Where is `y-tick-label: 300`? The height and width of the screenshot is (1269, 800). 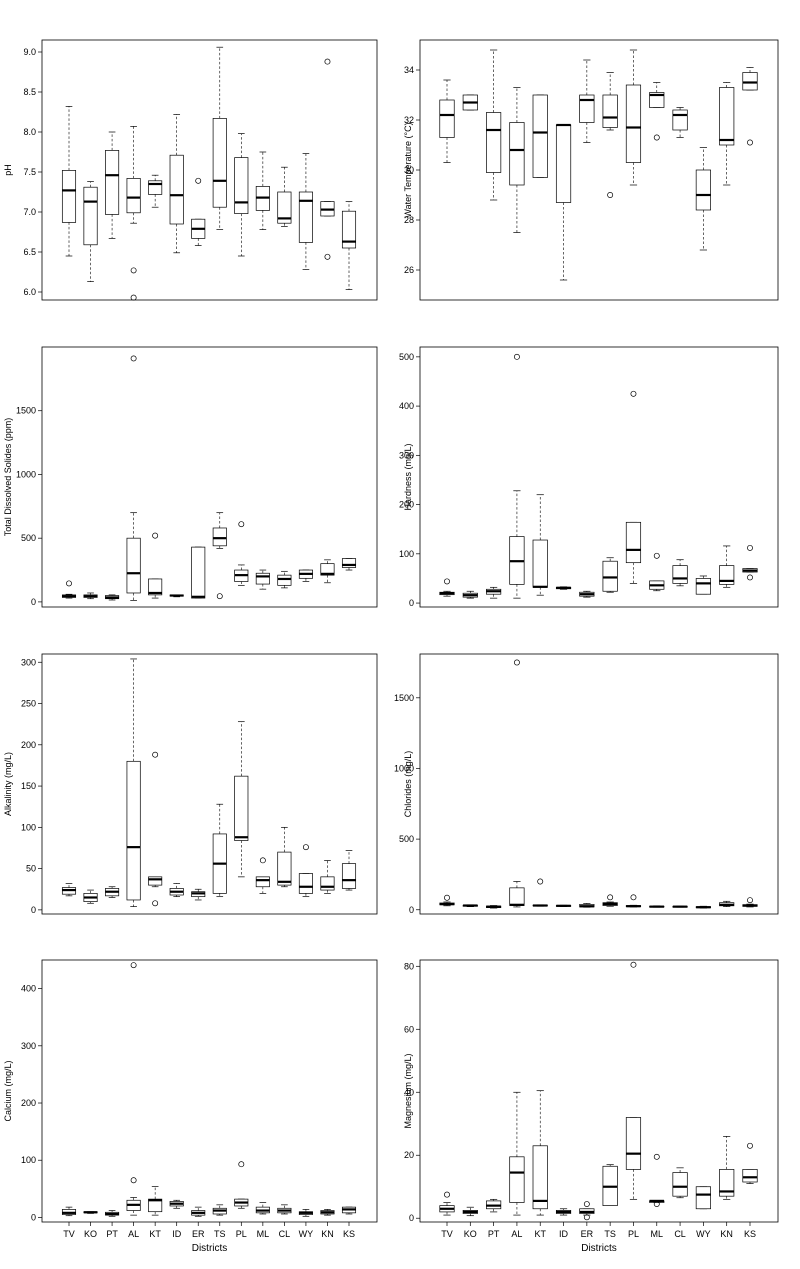 y-tick-label: 300 is located at coordinates (28, 662).